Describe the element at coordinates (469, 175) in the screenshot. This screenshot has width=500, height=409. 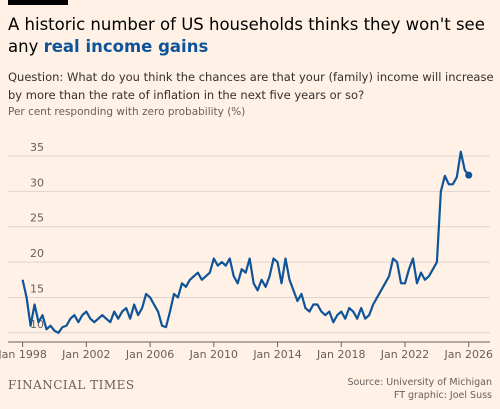
I see `end-dot` at that location.